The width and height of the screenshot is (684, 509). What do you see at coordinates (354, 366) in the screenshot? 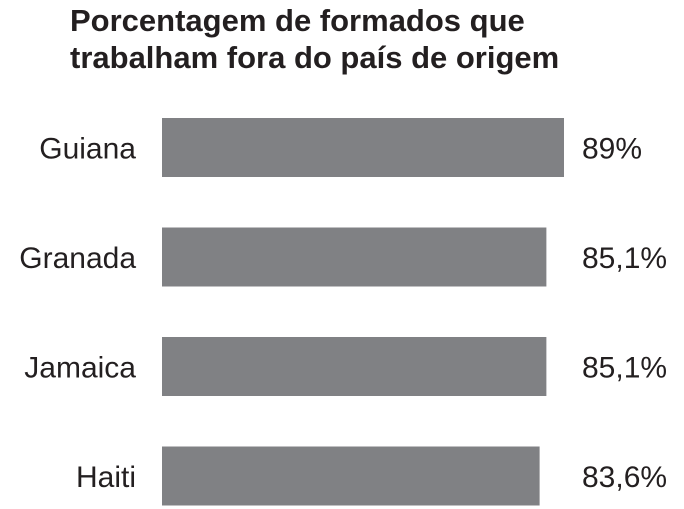
I see `bar-jamaica` at bounding box center [354, 366].